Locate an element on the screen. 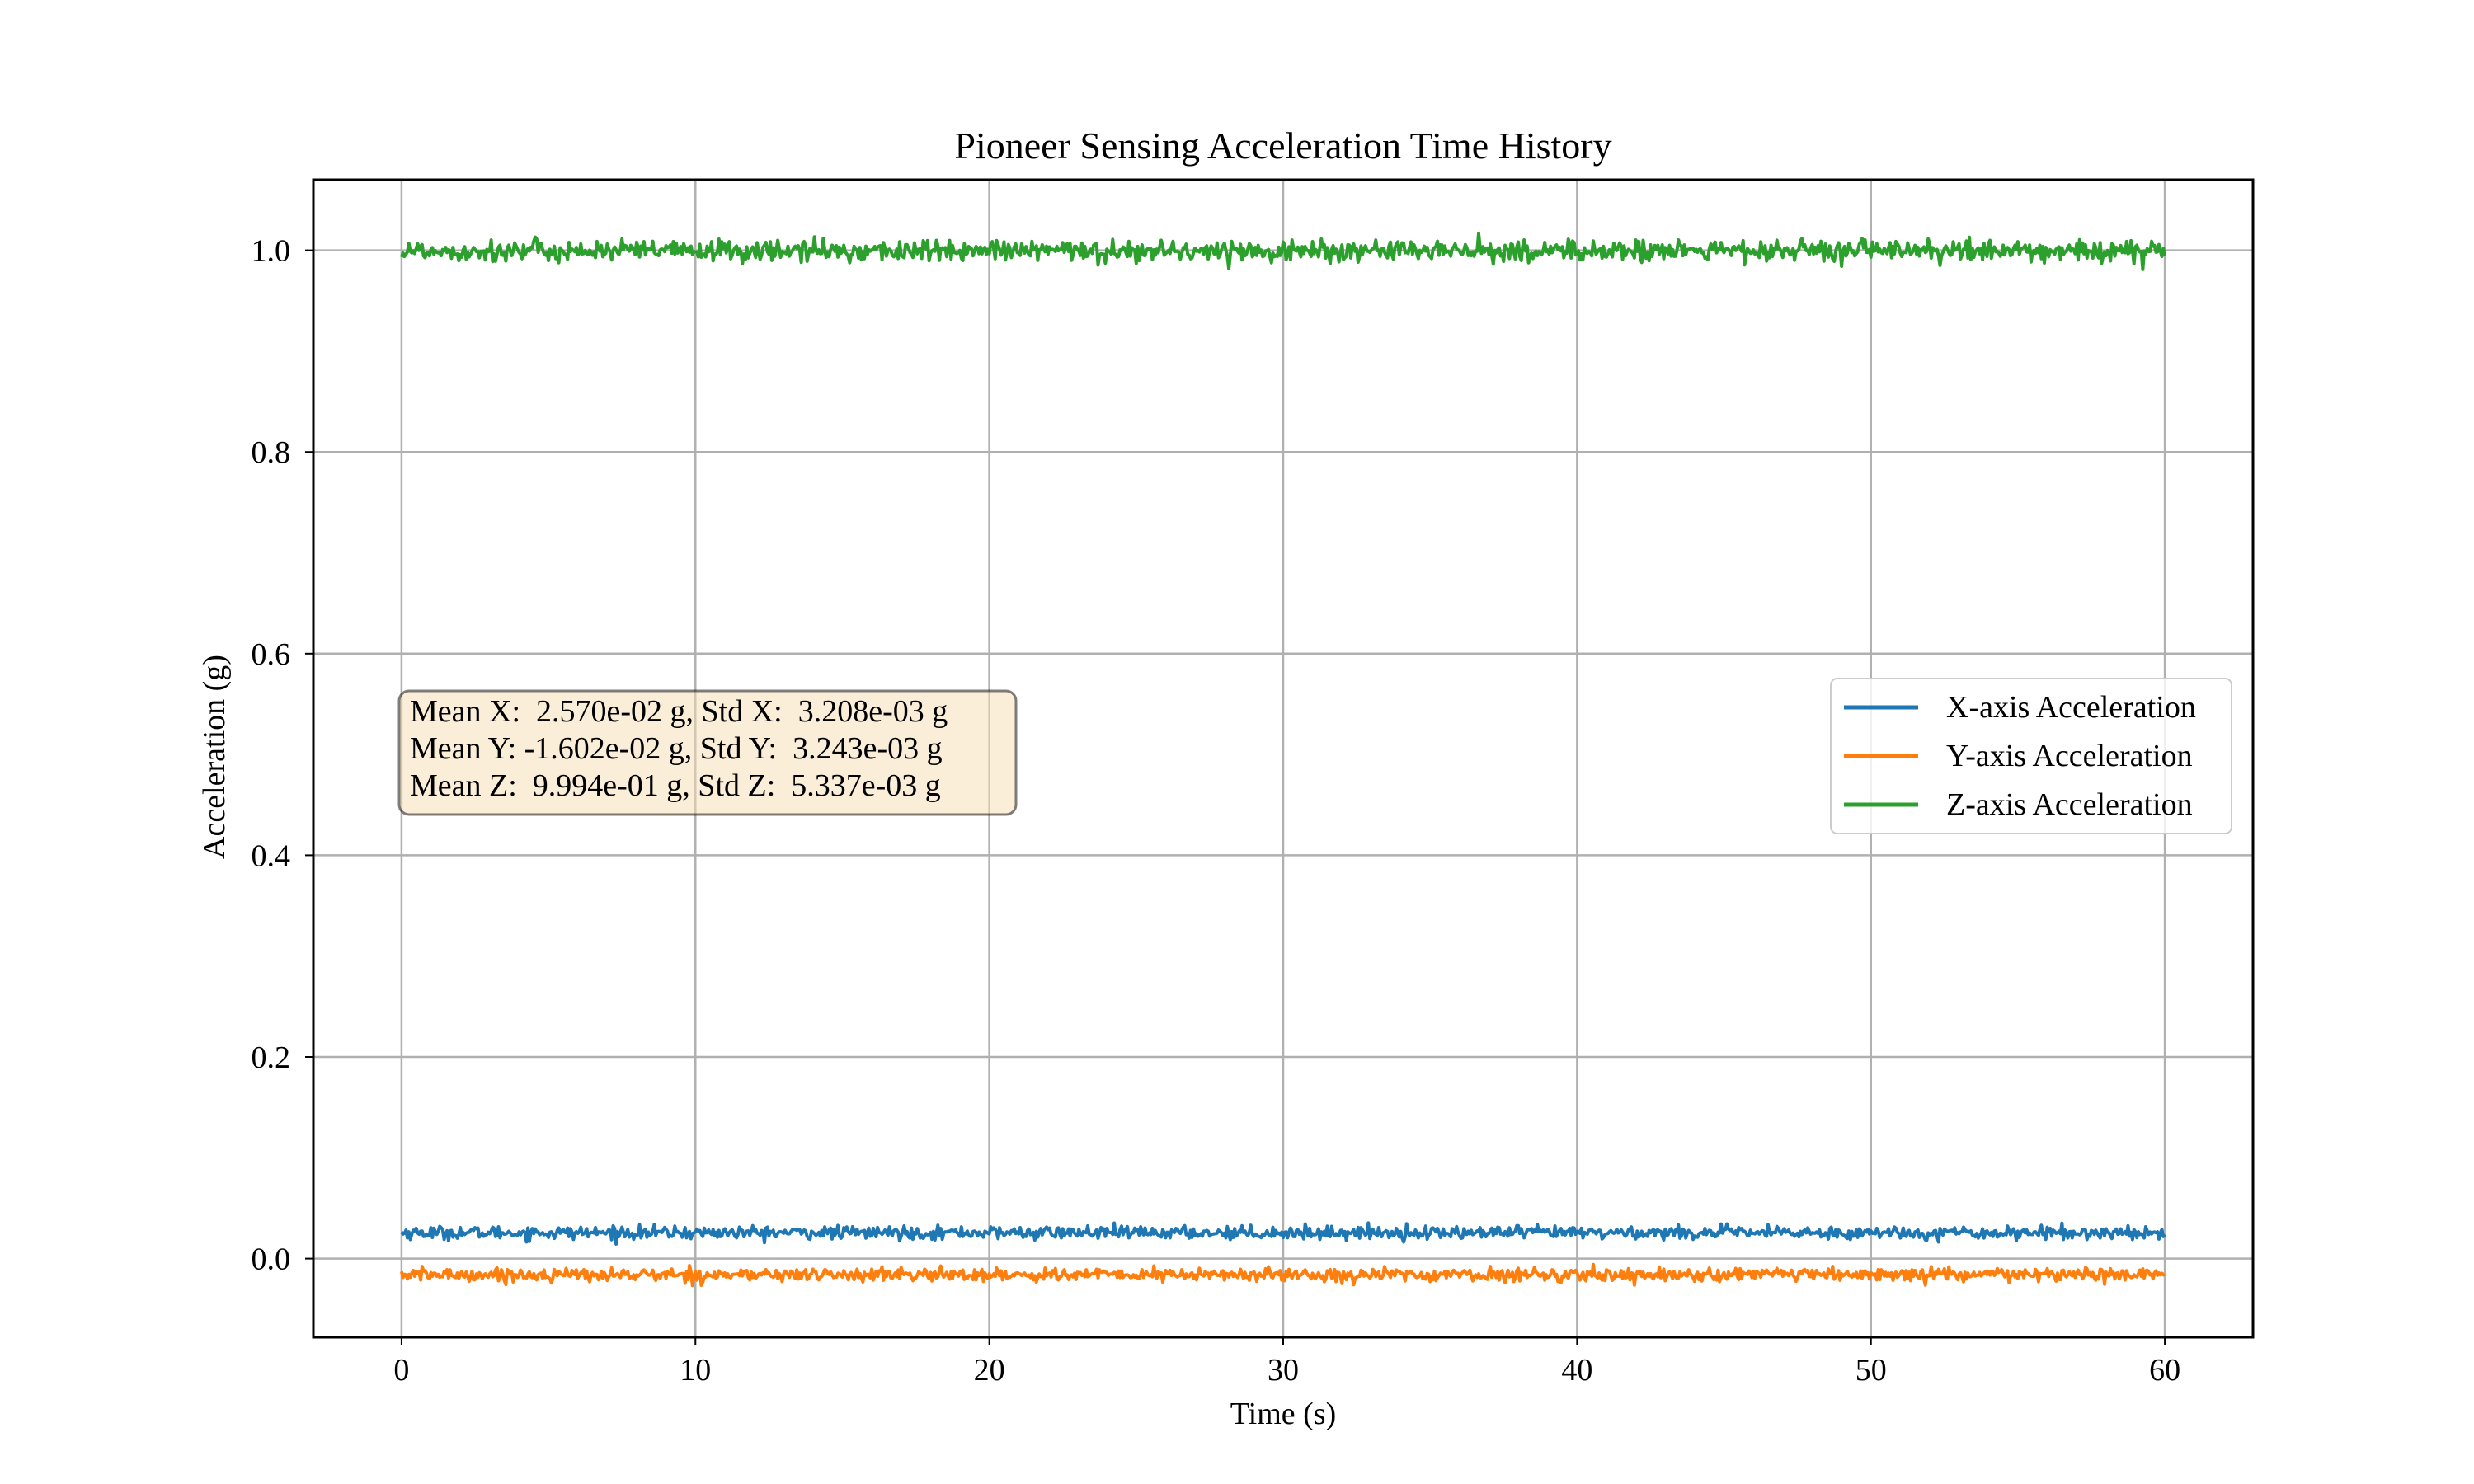  y-axis-ticks: 0.0 0.2 0.4 0.6 0.8 1.0 is located at coordinates (282, 755).